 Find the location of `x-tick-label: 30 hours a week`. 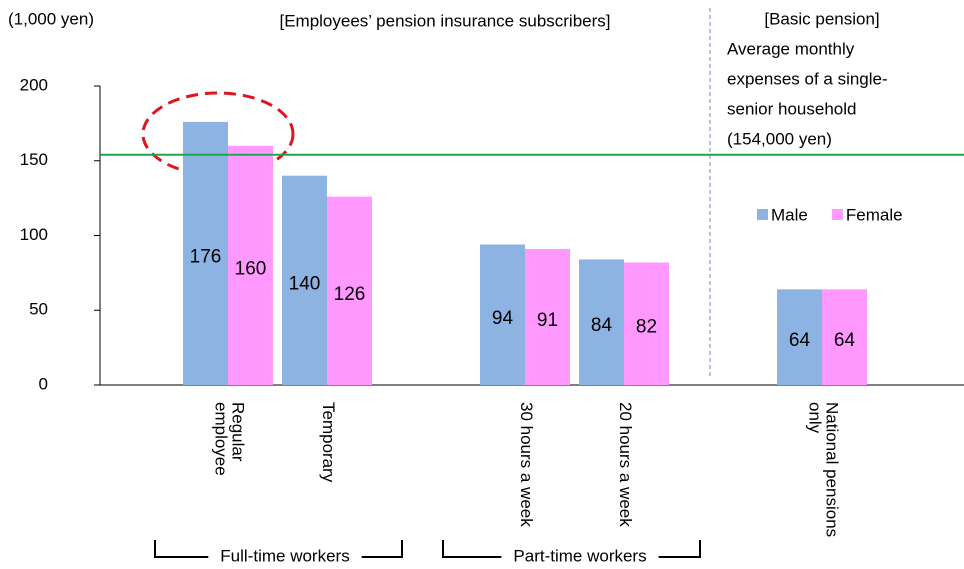

x-tick-label: 30 hours a week is located at coordinates (526, 464).